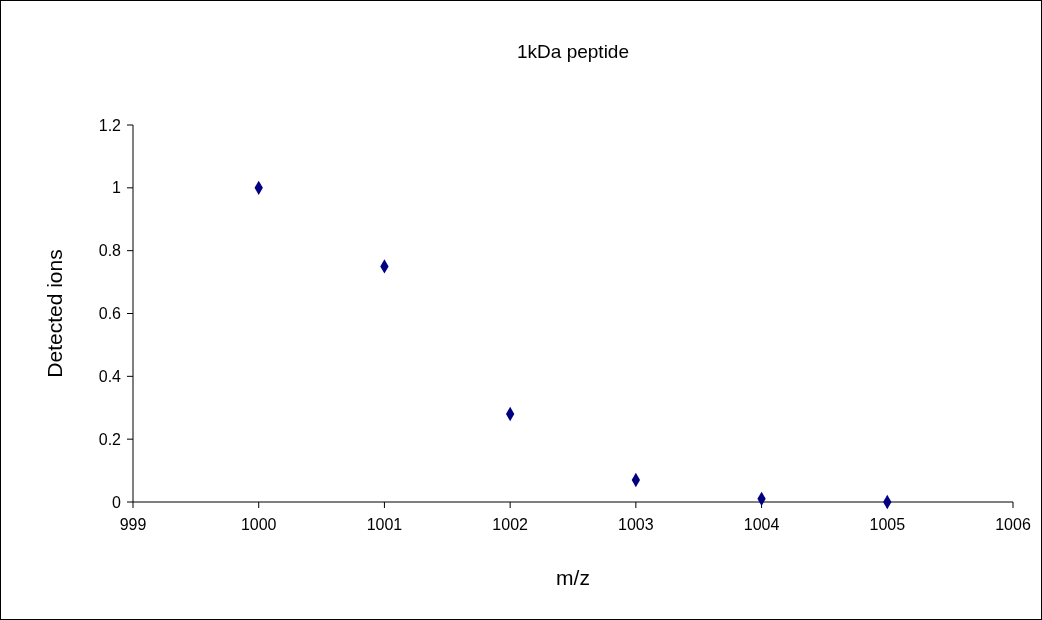 The height and width of the screenshot is (620, 1042). Describe the element at coordinates (636, 524) in the screenshot. I see `x-tick-label: 1003` at that location.